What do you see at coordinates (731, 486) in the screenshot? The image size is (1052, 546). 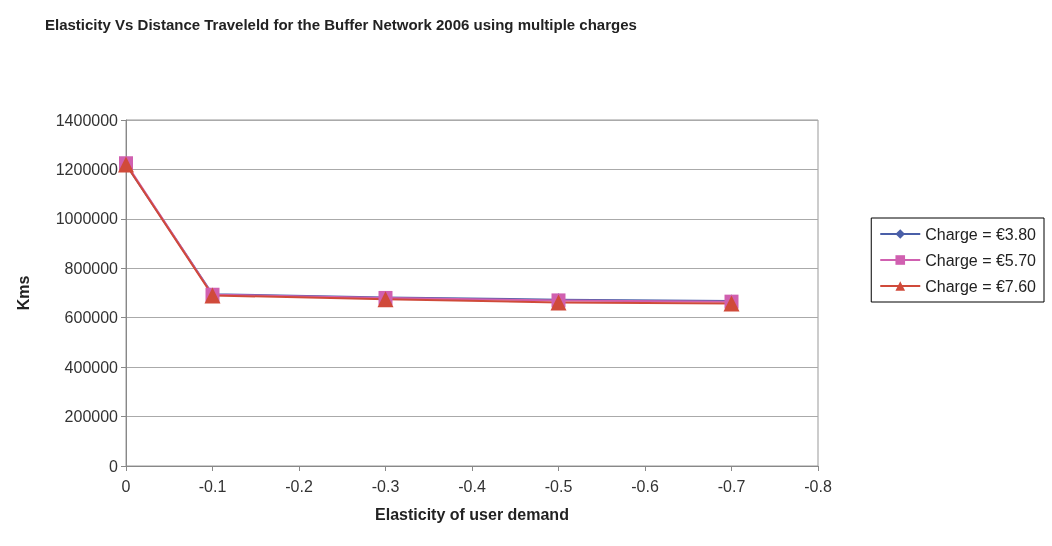 I see `x-tick-label: -0.7` at bounding box center [731, 486].